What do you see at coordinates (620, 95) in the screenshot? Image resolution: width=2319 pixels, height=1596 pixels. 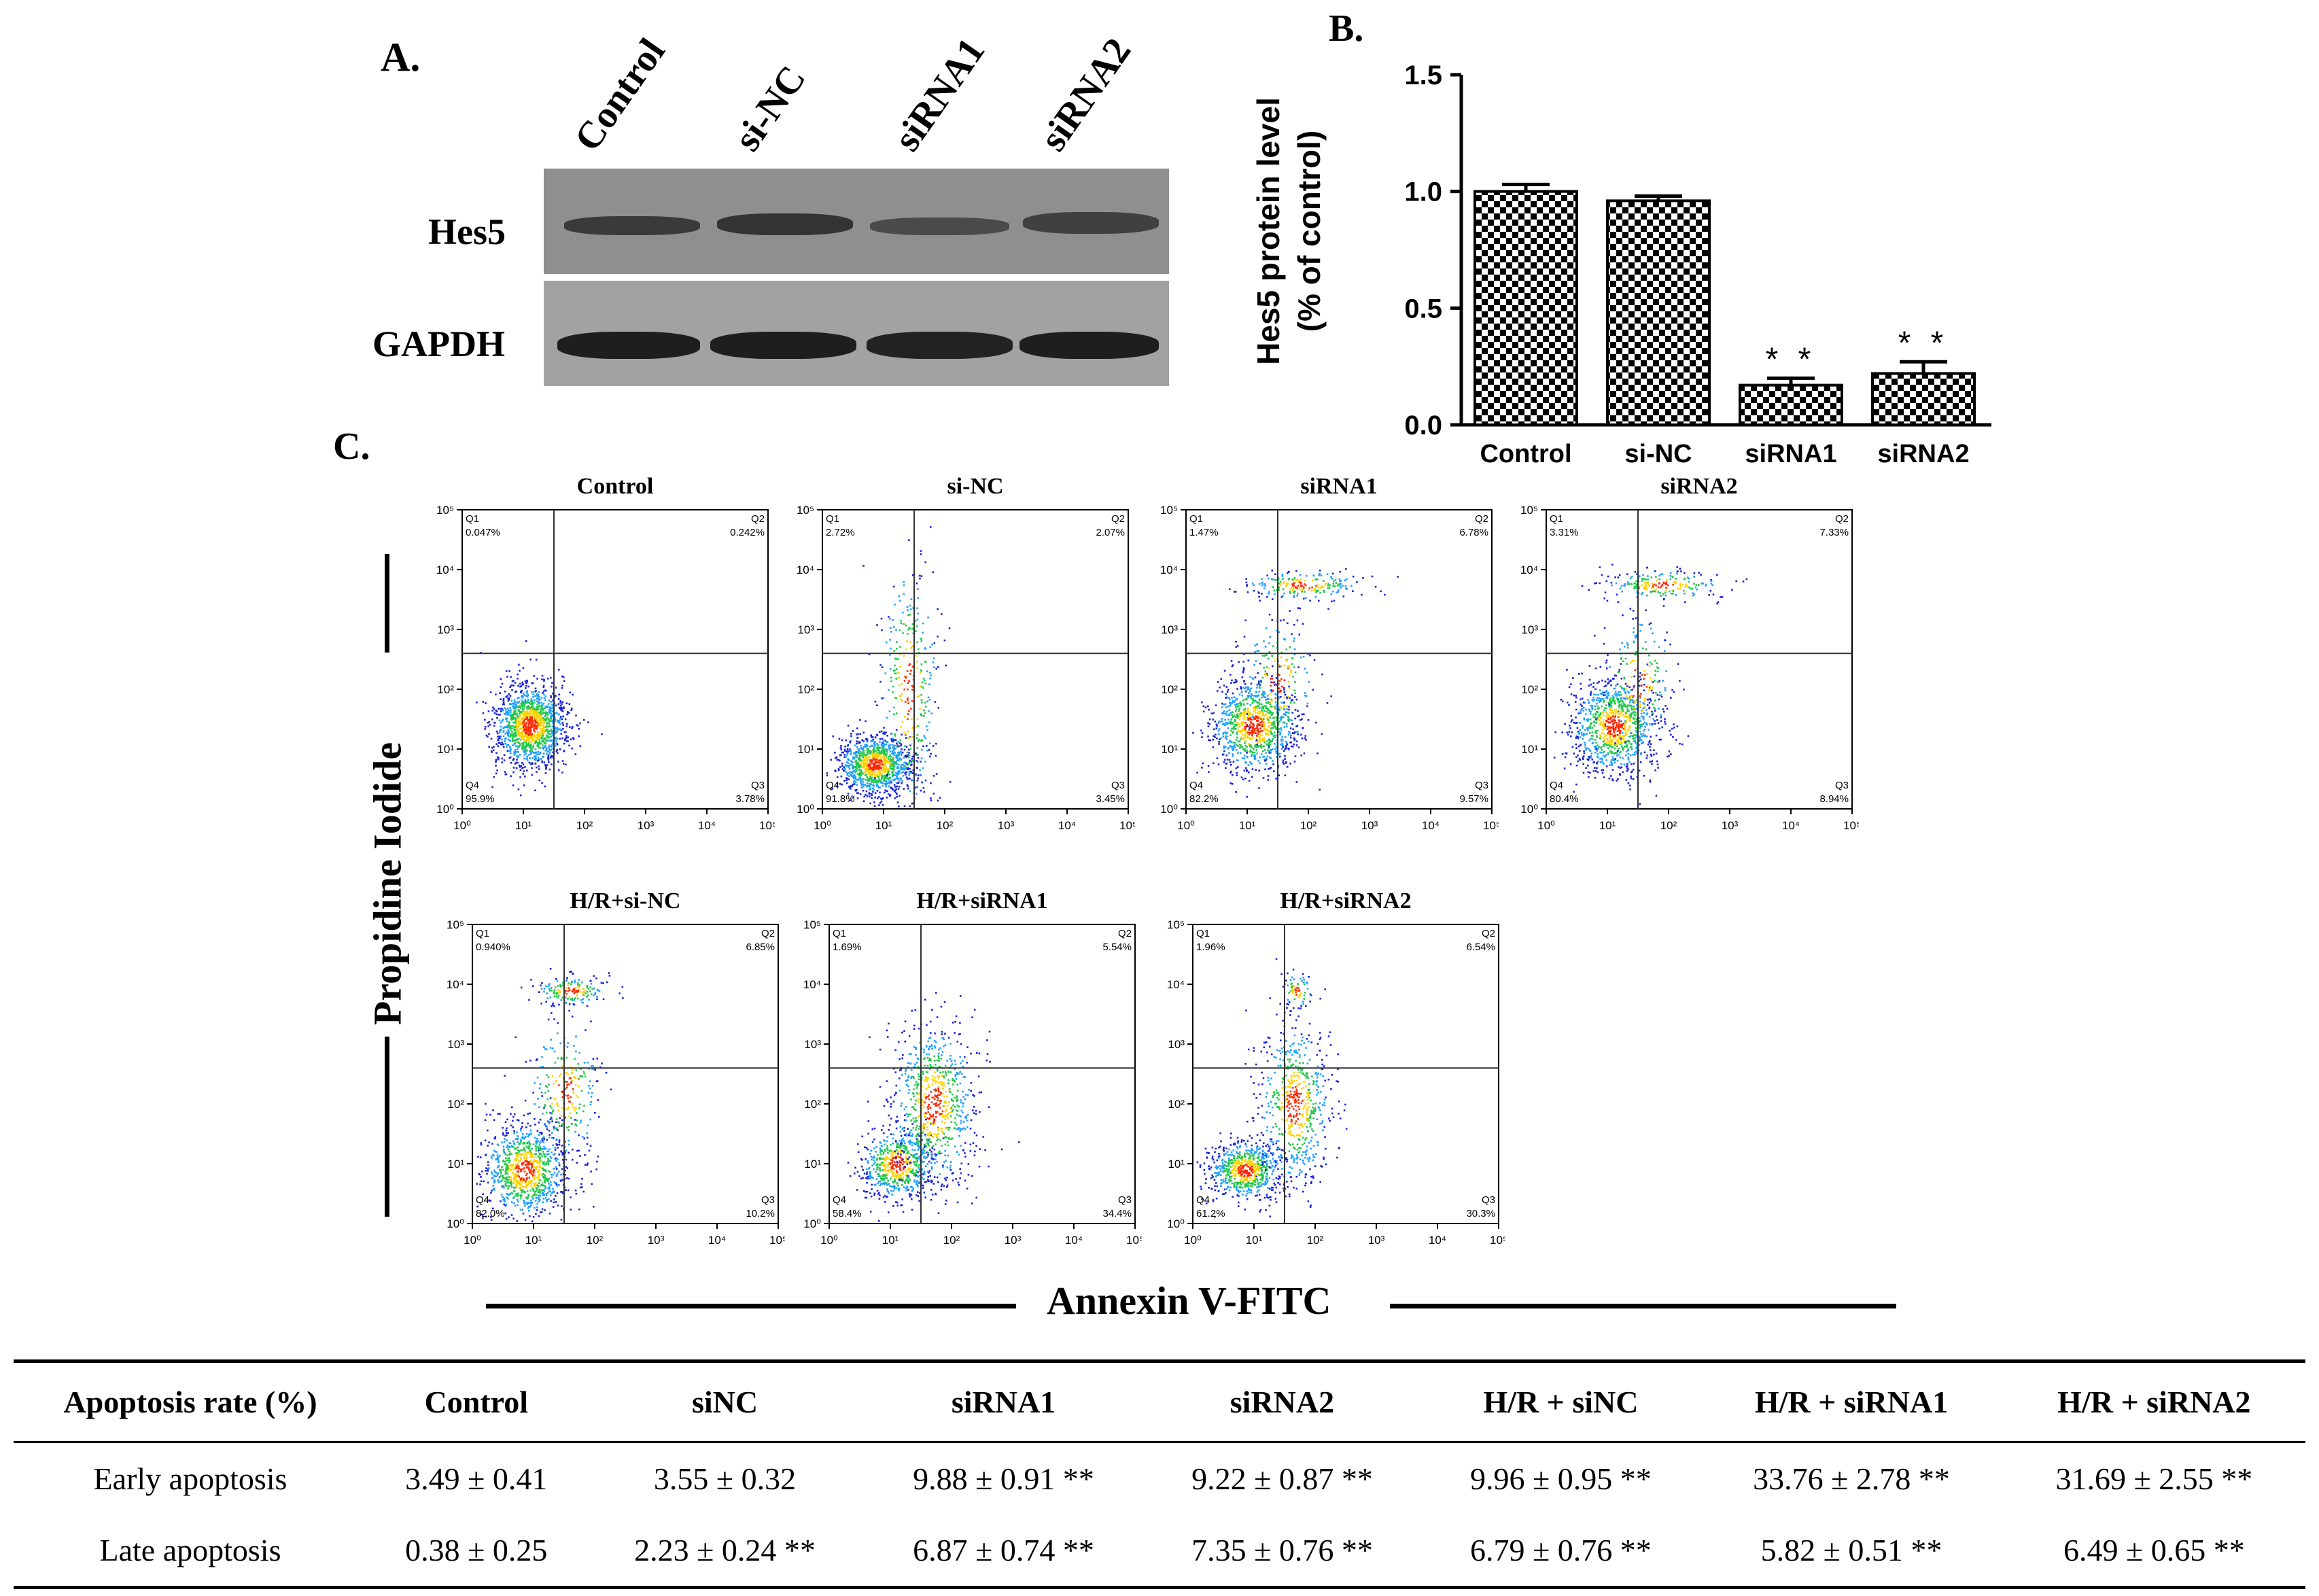 I see `lane-label-control: Control` at bounding box center [620, 95].